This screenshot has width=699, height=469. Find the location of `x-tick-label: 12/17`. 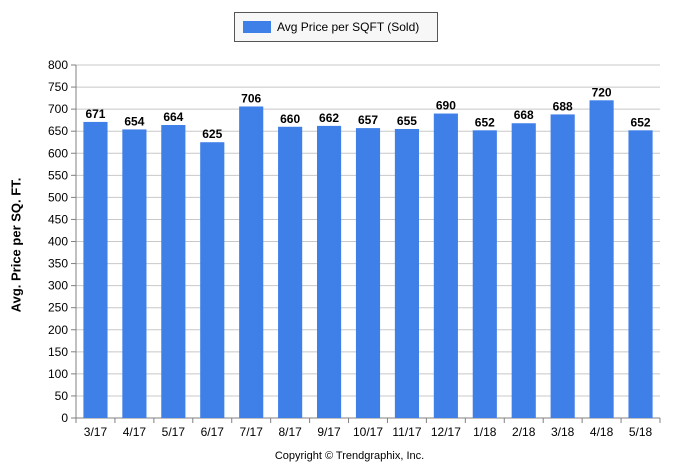

x-tick-label: 12/17 is located at coordinates (446, 432).